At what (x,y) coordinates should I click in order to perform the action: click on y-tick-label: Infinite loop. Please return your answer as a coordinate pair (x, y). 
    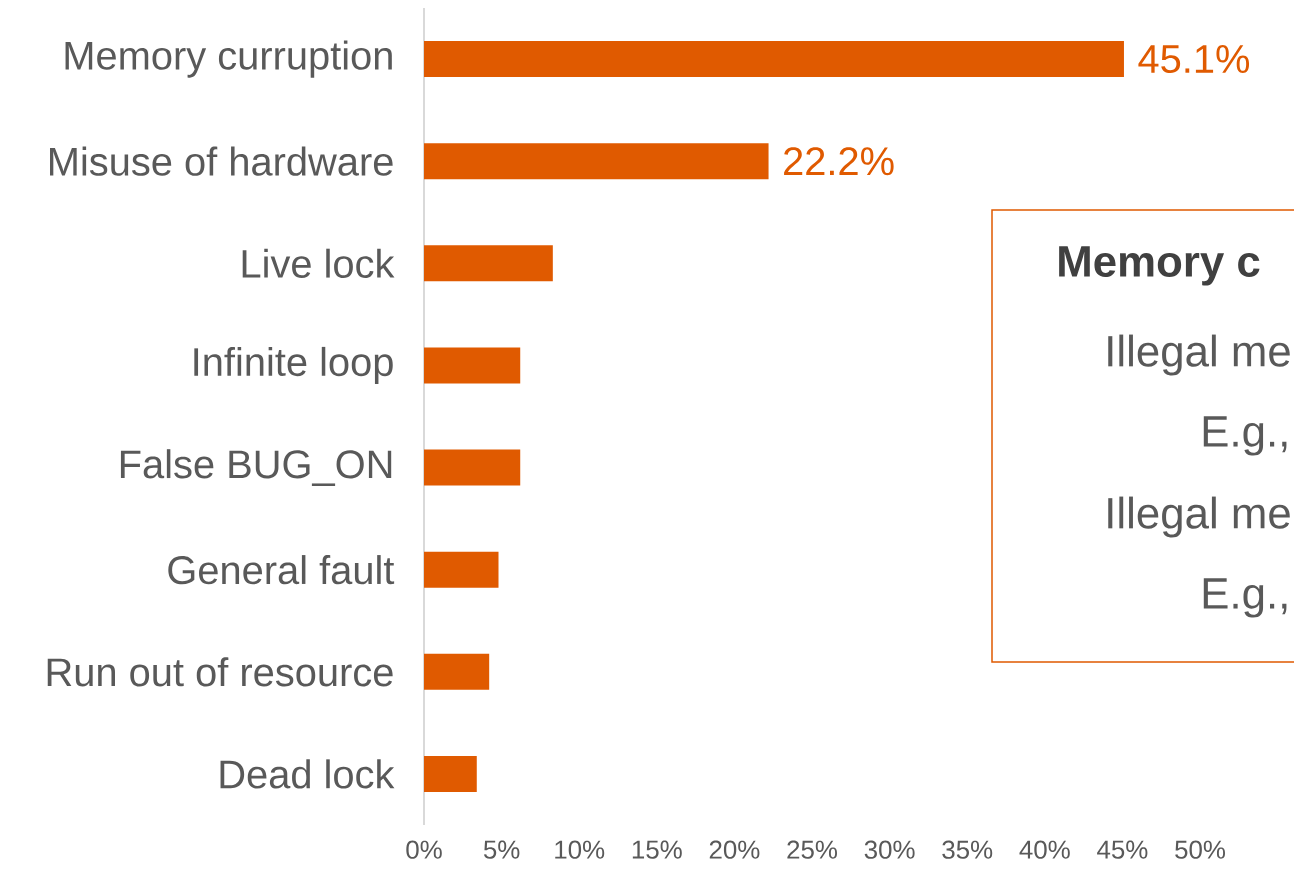
    Looking at the image, I should click on (293, 365).